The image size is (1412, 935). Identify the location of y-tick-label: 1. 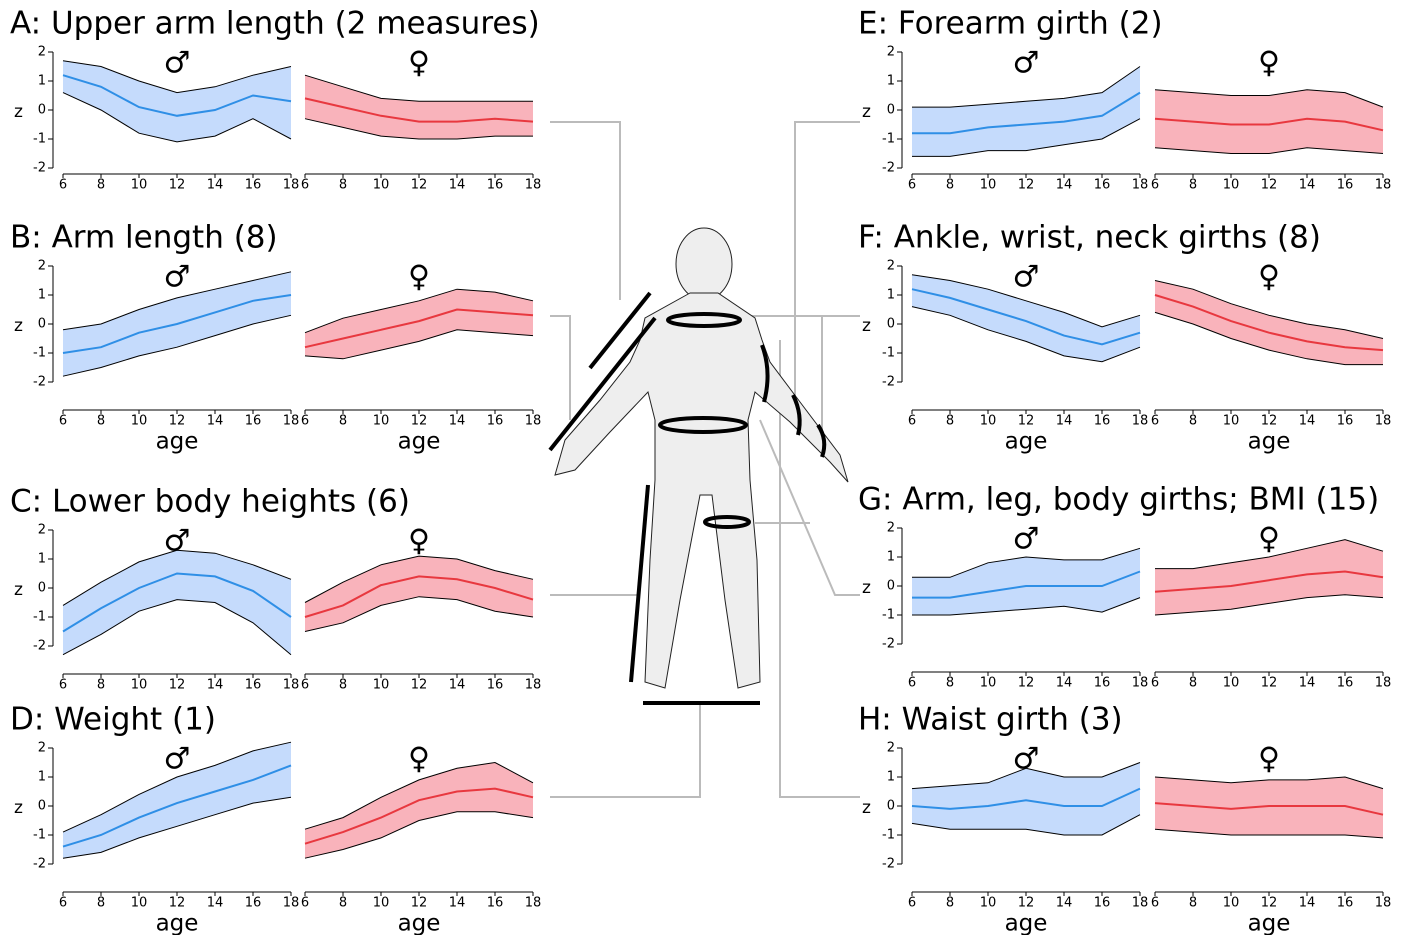
(42, 81).